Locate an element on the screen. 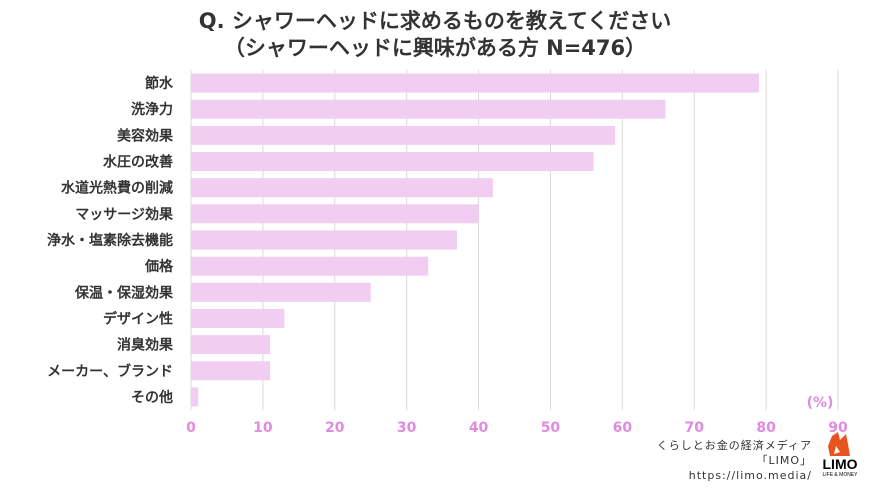 This screenshot has width=870, height=489. category-label: メーカー、ブランド is located at coordinates (110, 371).